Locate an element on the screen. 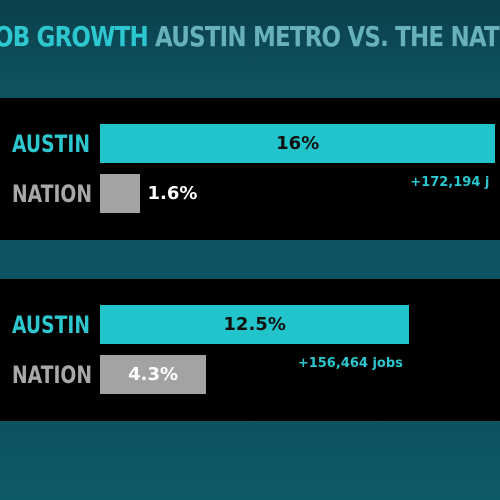  value-label-nation: 4.3% is located at coordinates (153, 374).